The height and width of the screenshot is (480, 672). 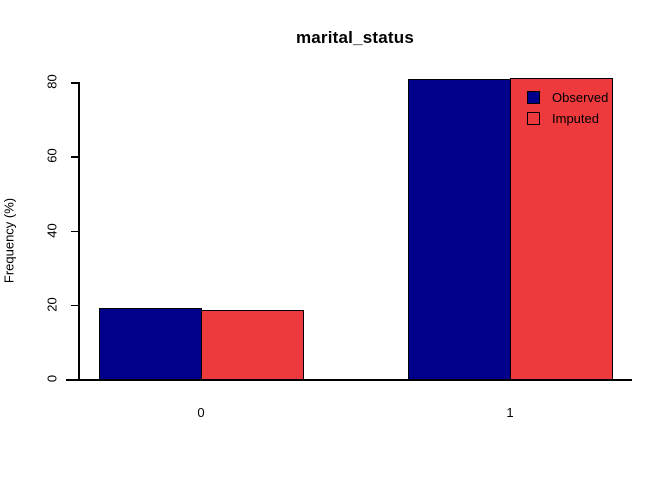 What do you see at coordinates (52, 230) in the screenshot?
I see `y-tick-label: 40` at bounding box center [52, 230].